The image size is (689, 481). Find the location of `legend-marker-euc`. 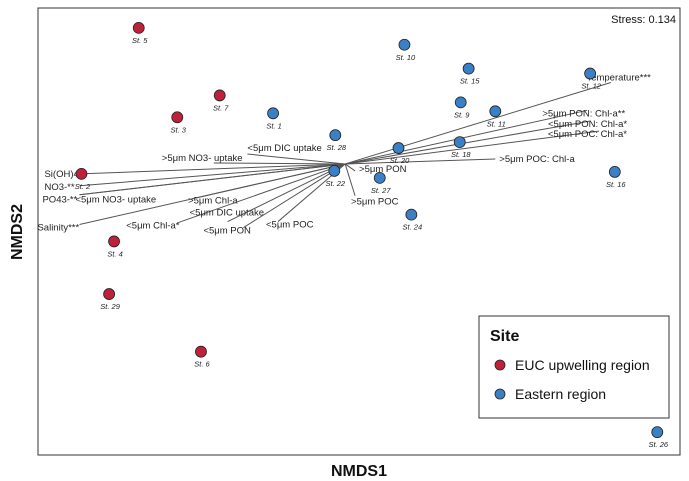

legend-marker-euc is located at coordinates (500, 365).